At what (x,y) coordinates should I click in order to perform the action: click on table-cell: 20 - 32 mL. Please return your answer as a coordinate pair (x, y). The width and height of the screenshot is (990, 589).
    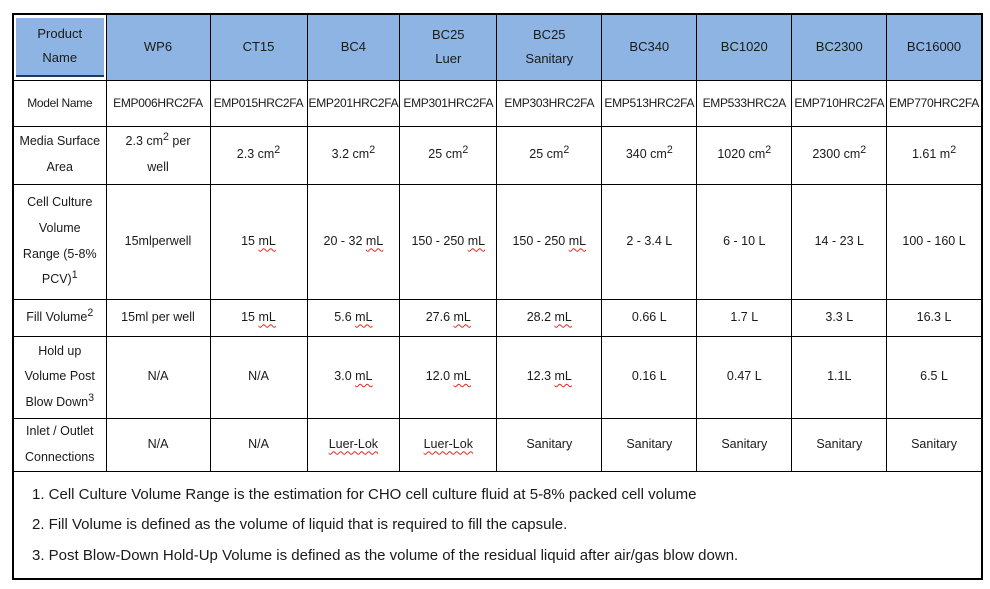
    Looking at the image, I should click on (353, 241).